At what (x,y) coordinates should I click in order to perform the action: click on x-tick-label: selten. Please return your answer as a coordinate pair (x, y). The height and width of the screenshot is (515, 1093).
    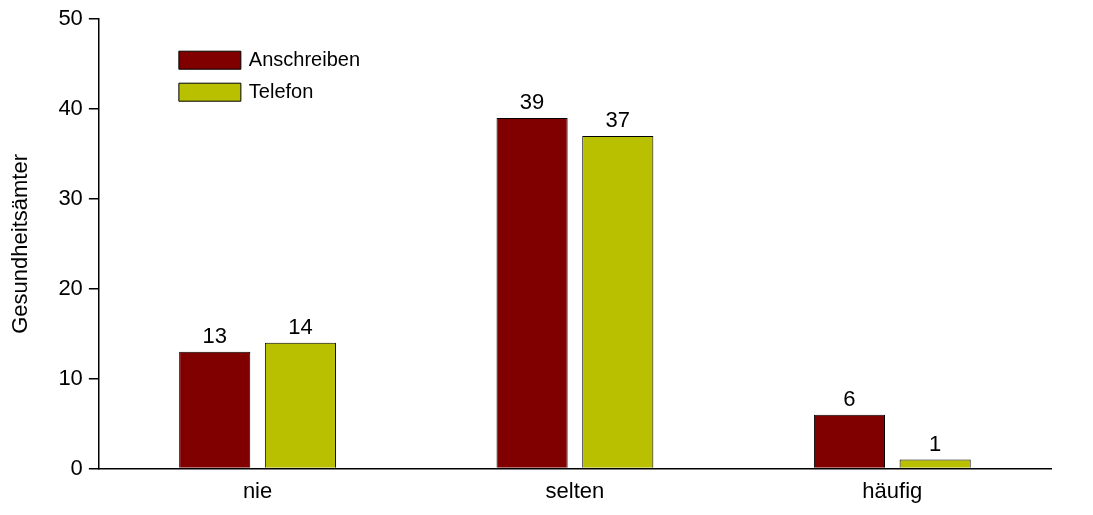
    Looking at the image, I should click on (575, 490).